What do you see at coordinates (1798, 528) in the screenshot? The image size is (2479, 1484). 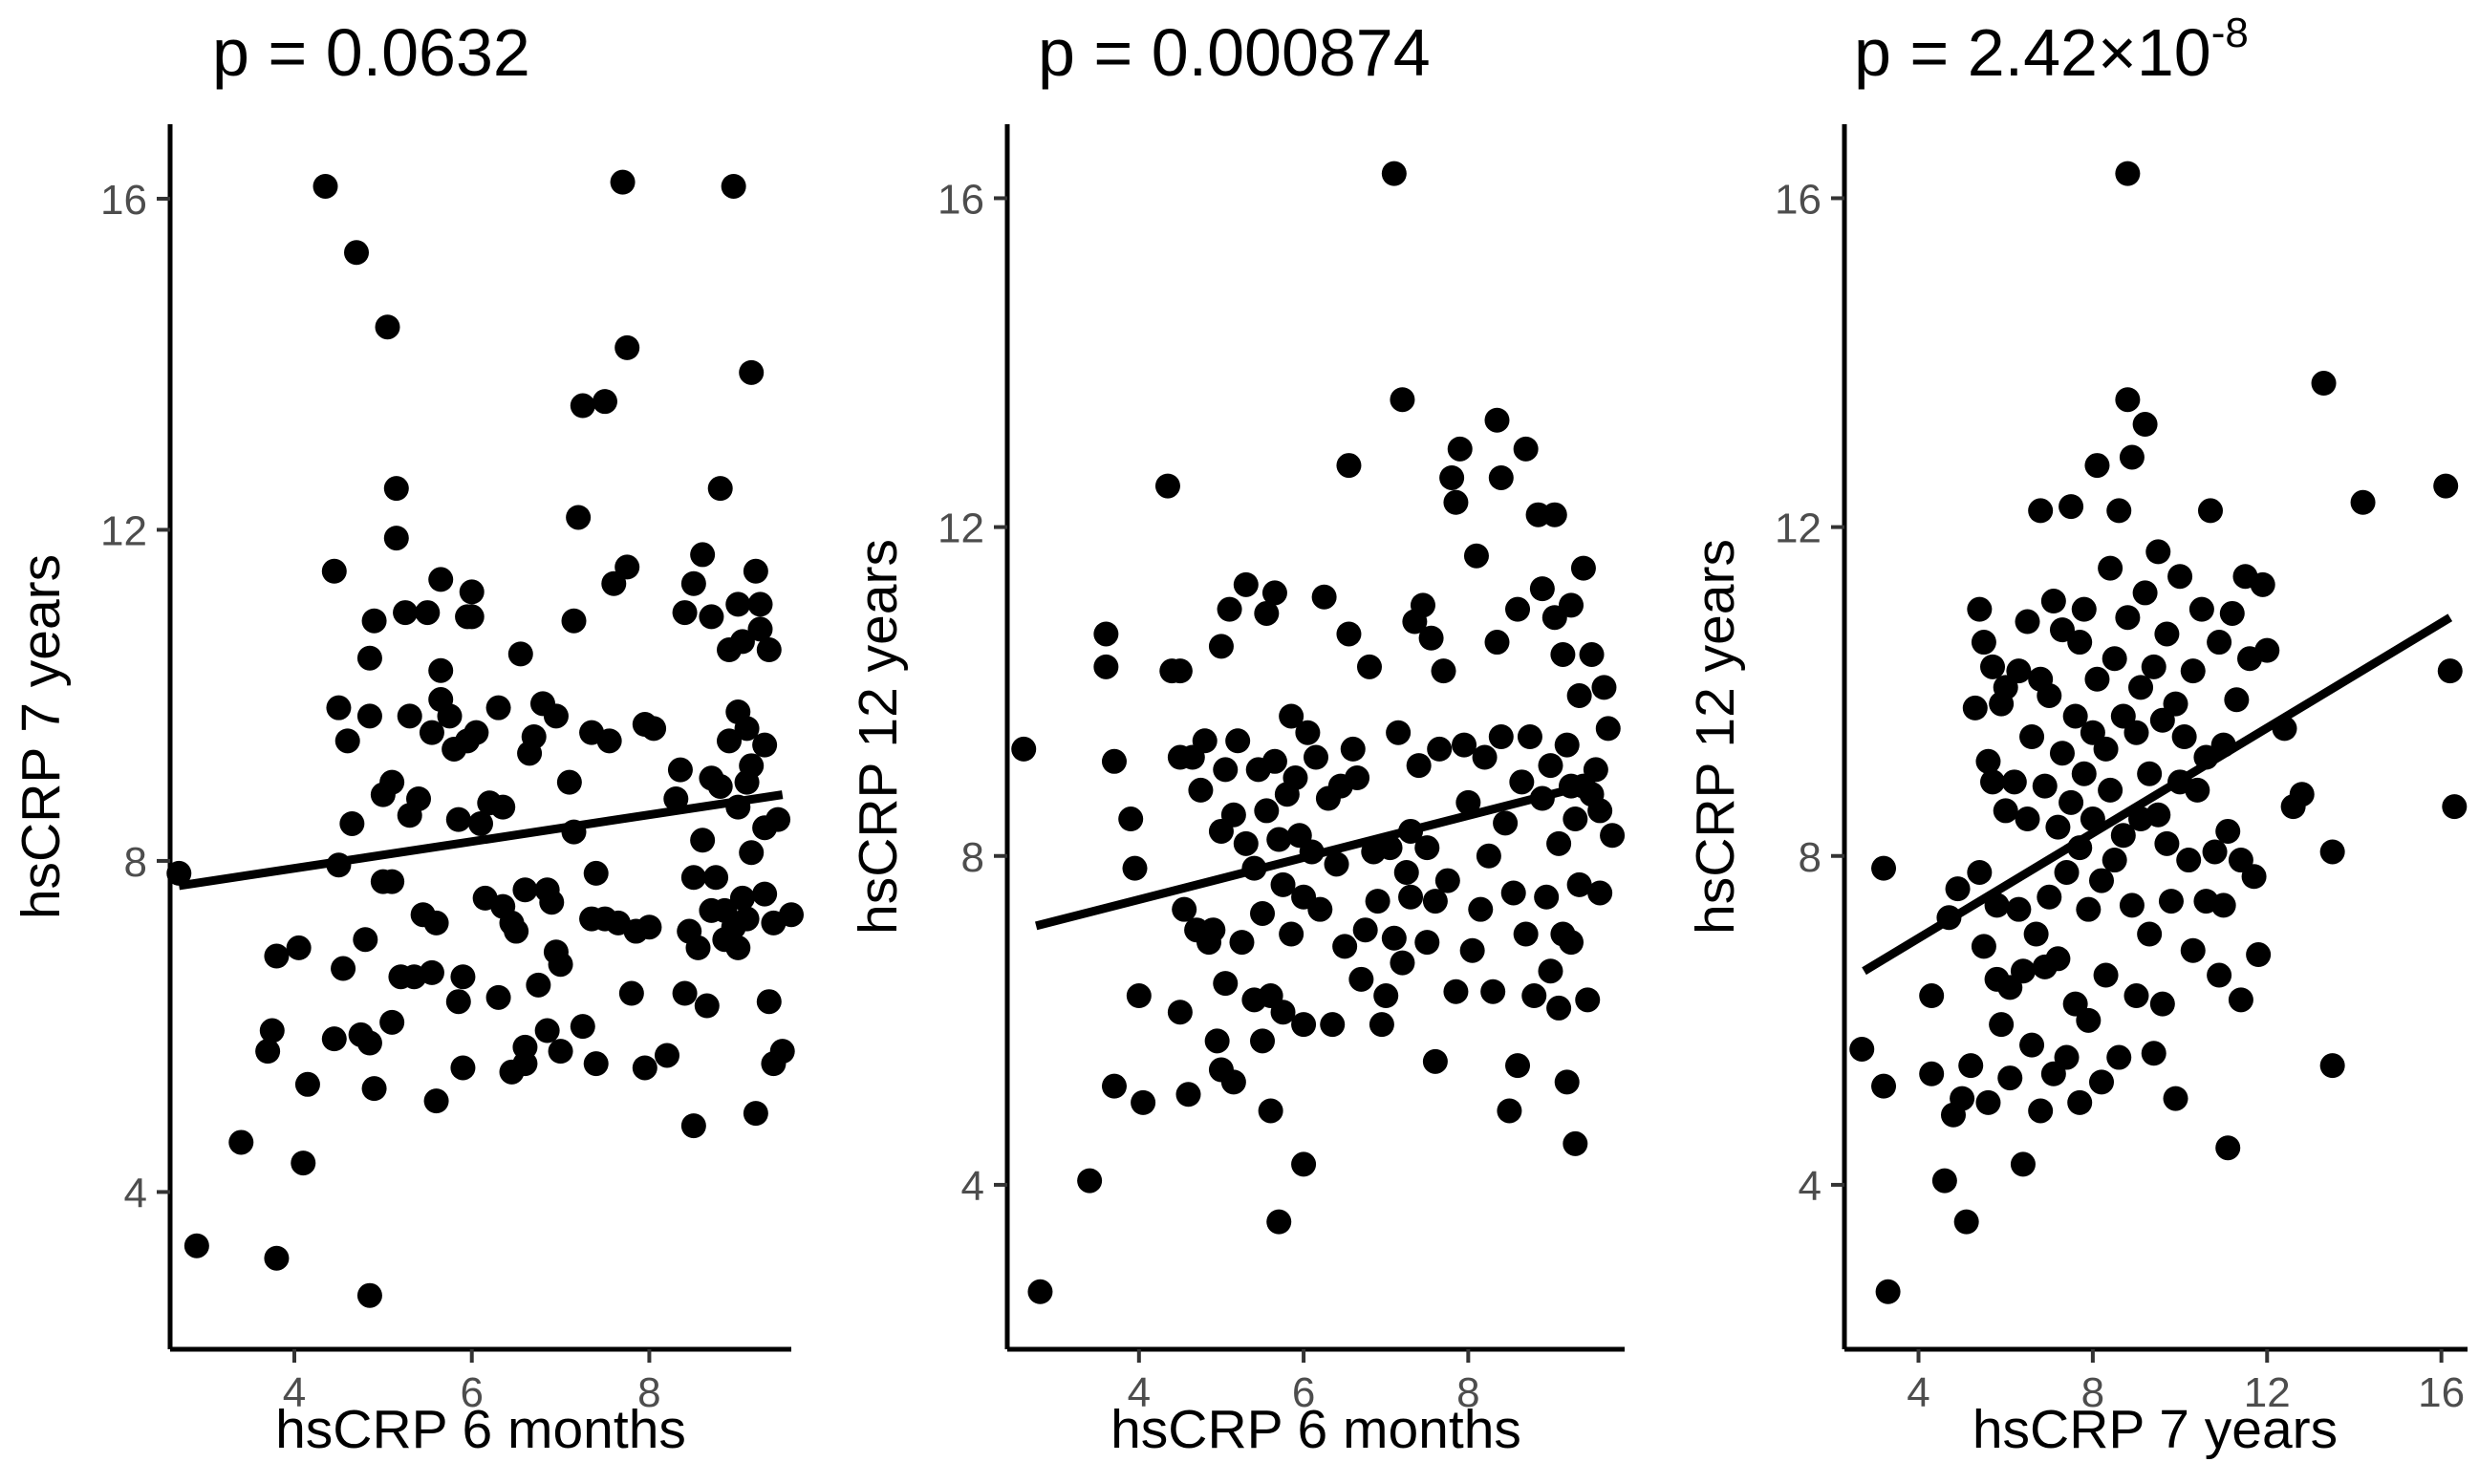 I see `panel-3-y-tick-label: 12` at bounding box center [1798, 528].